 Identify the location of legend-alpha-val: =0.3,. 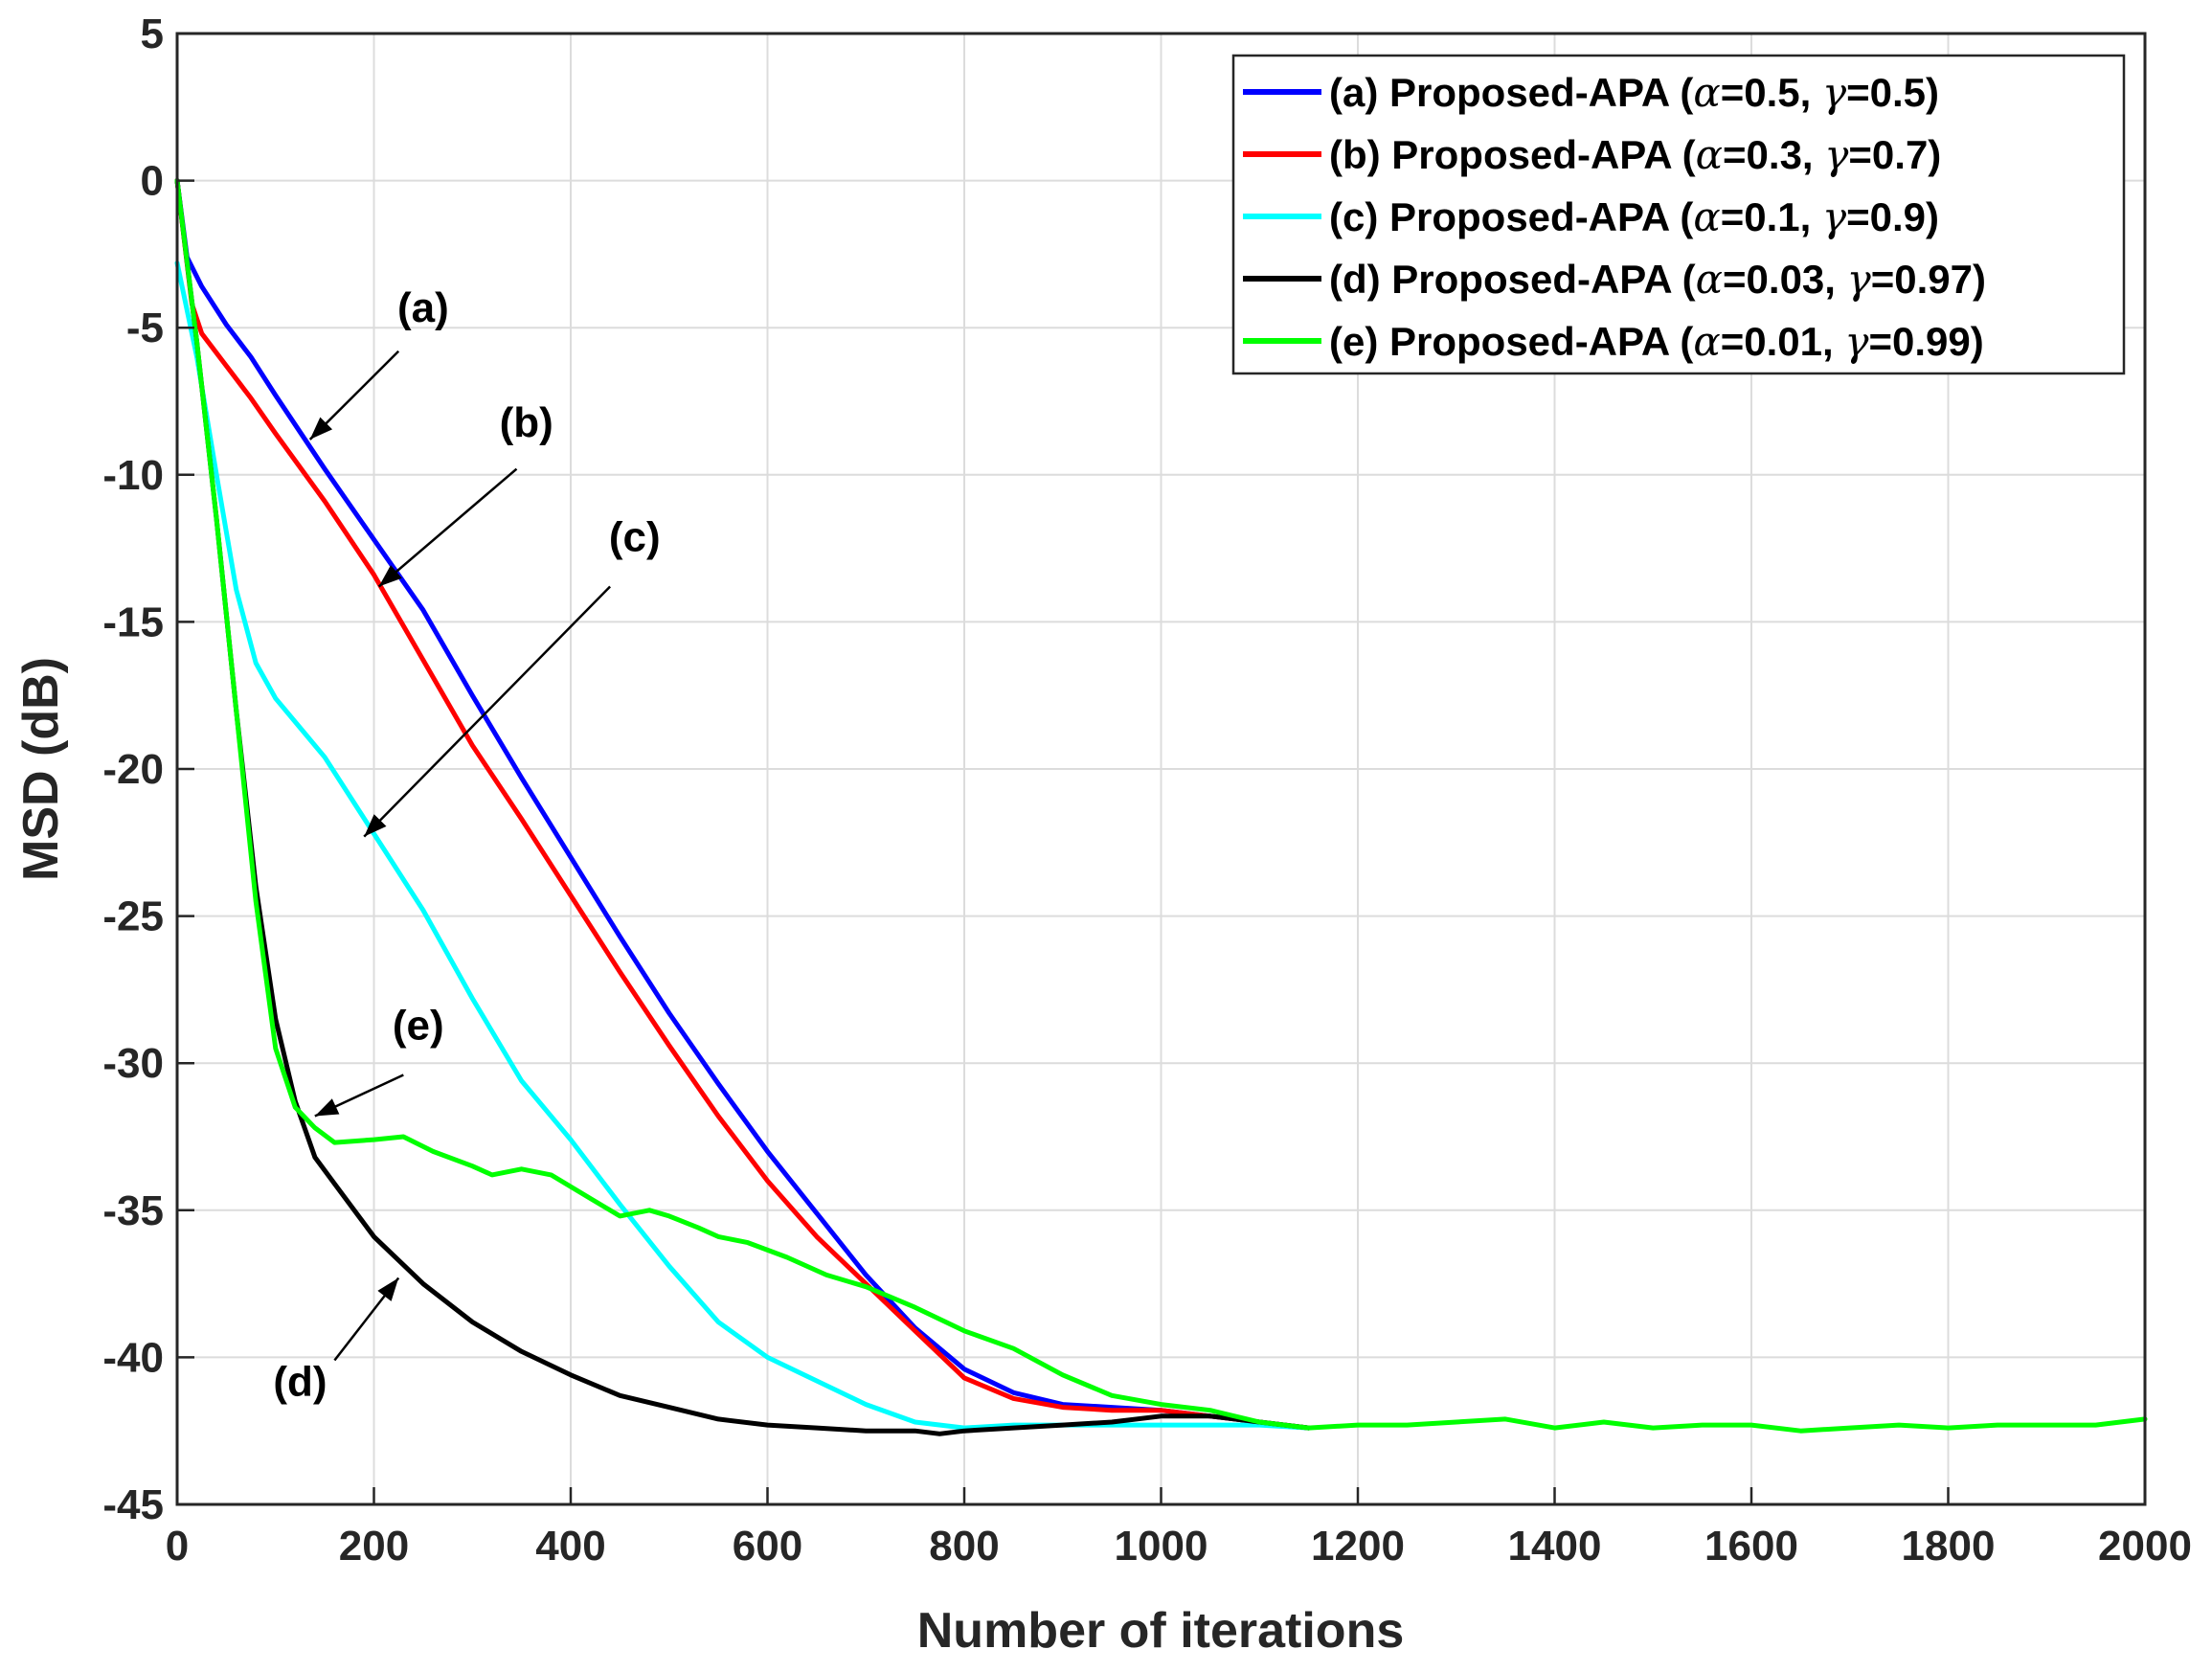
(1773, 154).